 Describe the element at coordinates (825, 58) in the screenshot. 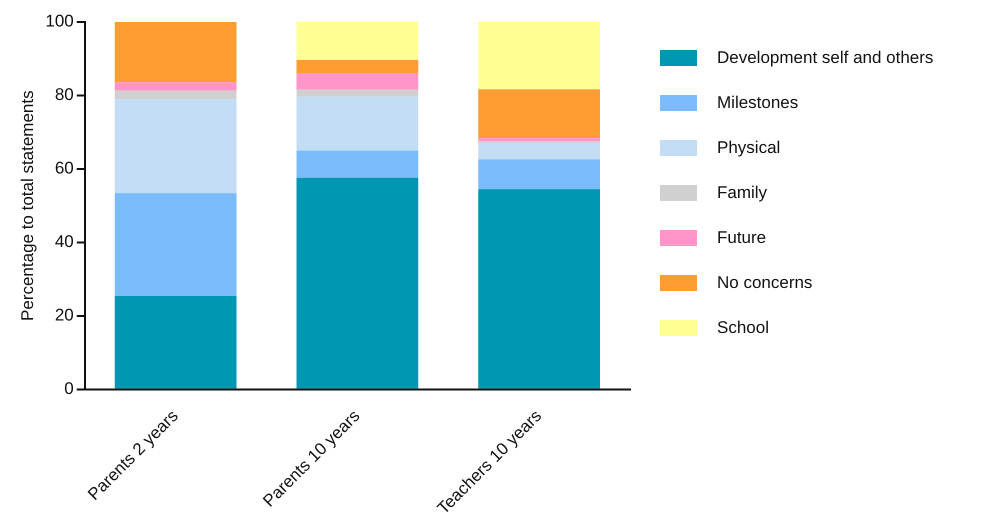

I see `legend-label: Development self and others` at that location.